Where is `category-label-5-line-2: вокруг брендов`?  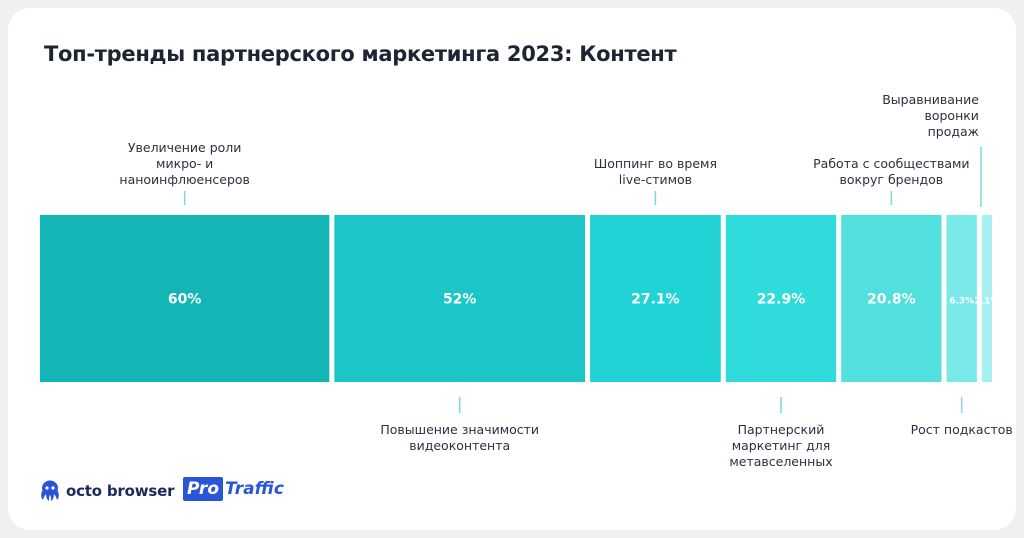 category-label-5-line-2: вокруг брендов is located at coordinates (892, 179).